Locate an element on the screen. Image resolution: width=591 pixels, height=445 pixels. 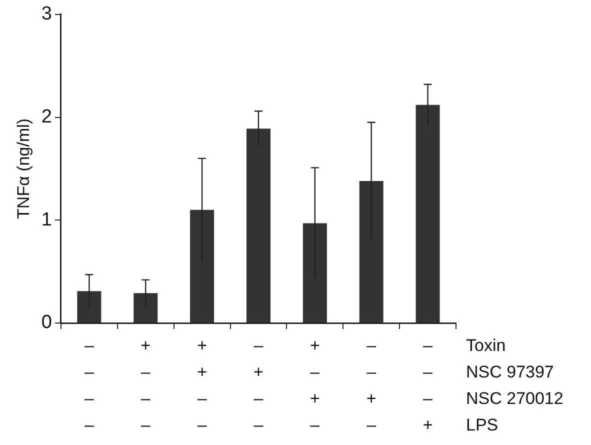
y-tick-label: 1 is located at coordinates (46, 219).